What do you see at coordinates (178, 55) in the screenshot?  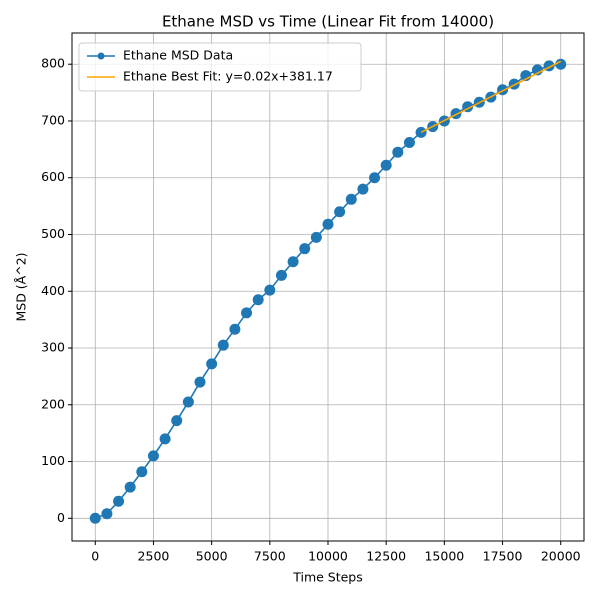 I see `legend-label: Ethane MSD Data` at bounding box center [178, 55].